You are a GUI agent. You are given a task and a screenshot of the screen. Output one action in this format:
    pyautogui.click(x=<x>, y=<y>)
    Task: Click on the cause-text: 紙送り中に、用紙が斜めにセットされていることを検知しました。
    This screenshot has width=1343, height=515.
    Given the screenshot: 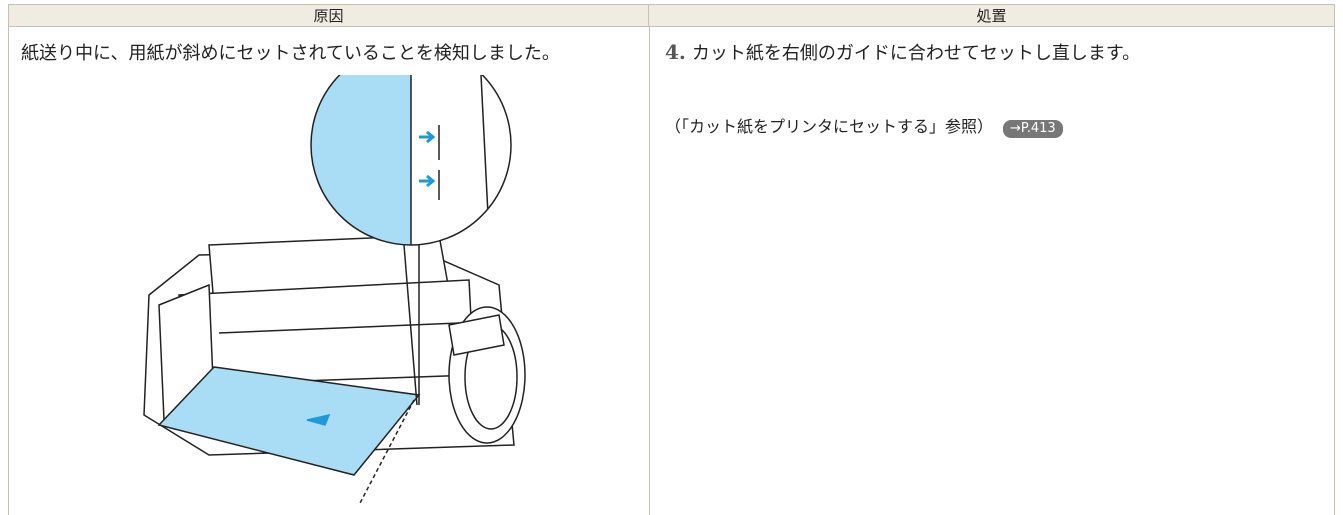 What is the action you would take?
    pyautogui.click(x=290, y=53)
    